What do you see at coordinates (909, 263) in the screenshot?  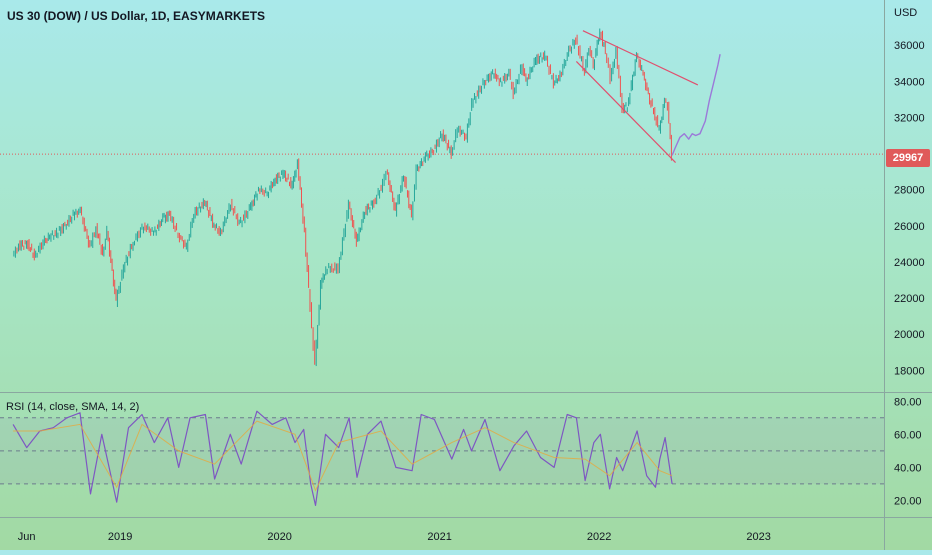 I see `price-tick-label: 24000` at bounding box center [909, 263].